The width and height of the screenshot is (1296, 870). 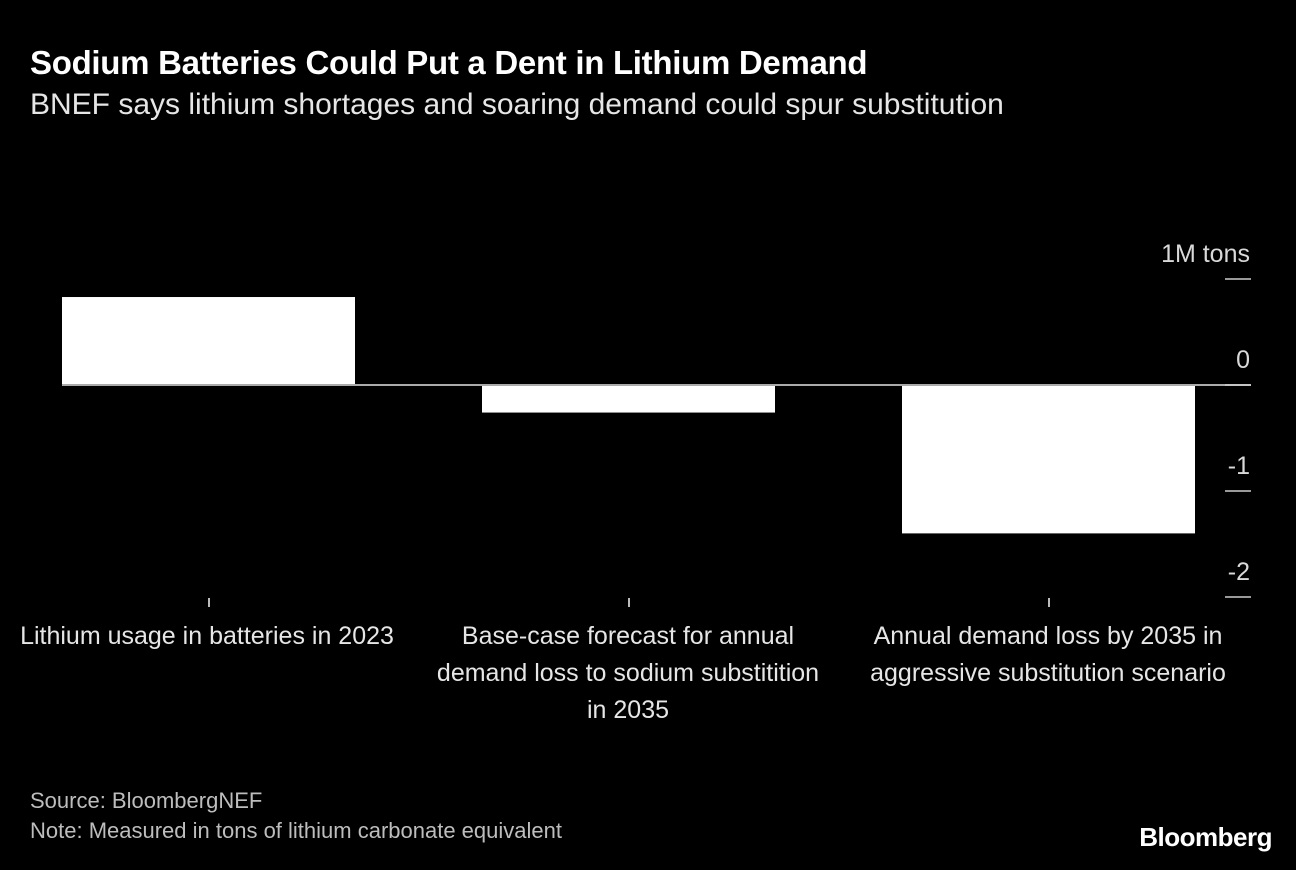 I want to click on y-tick-label-0: 1M tons, so click(x=1205, y=254).